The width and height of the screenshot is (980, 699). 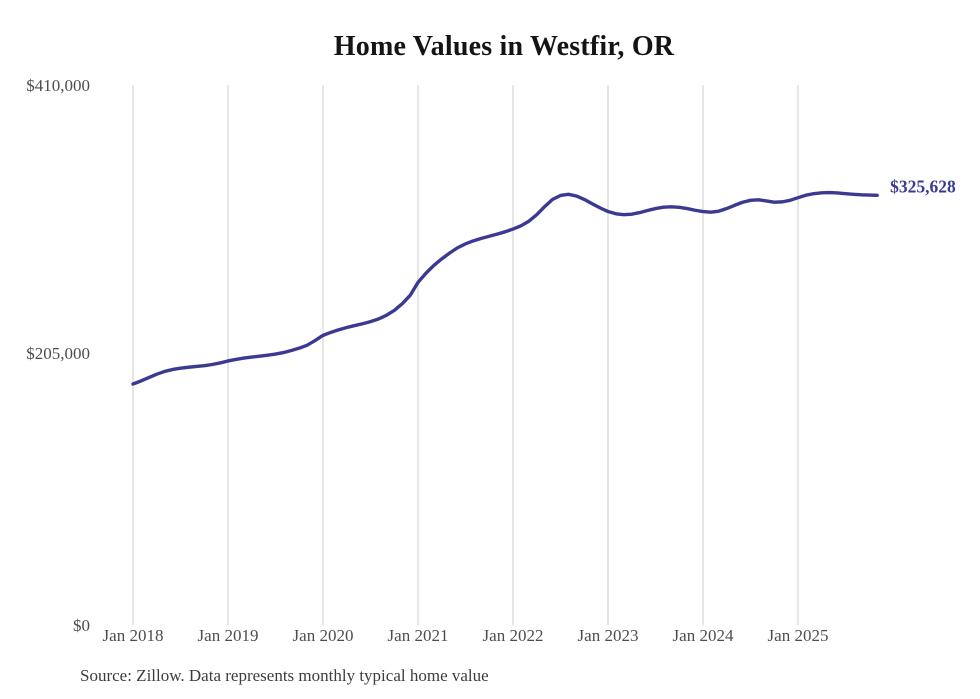 I want to click on x-axis-tick-label: Jan 2022, so click(x=513, y=635).